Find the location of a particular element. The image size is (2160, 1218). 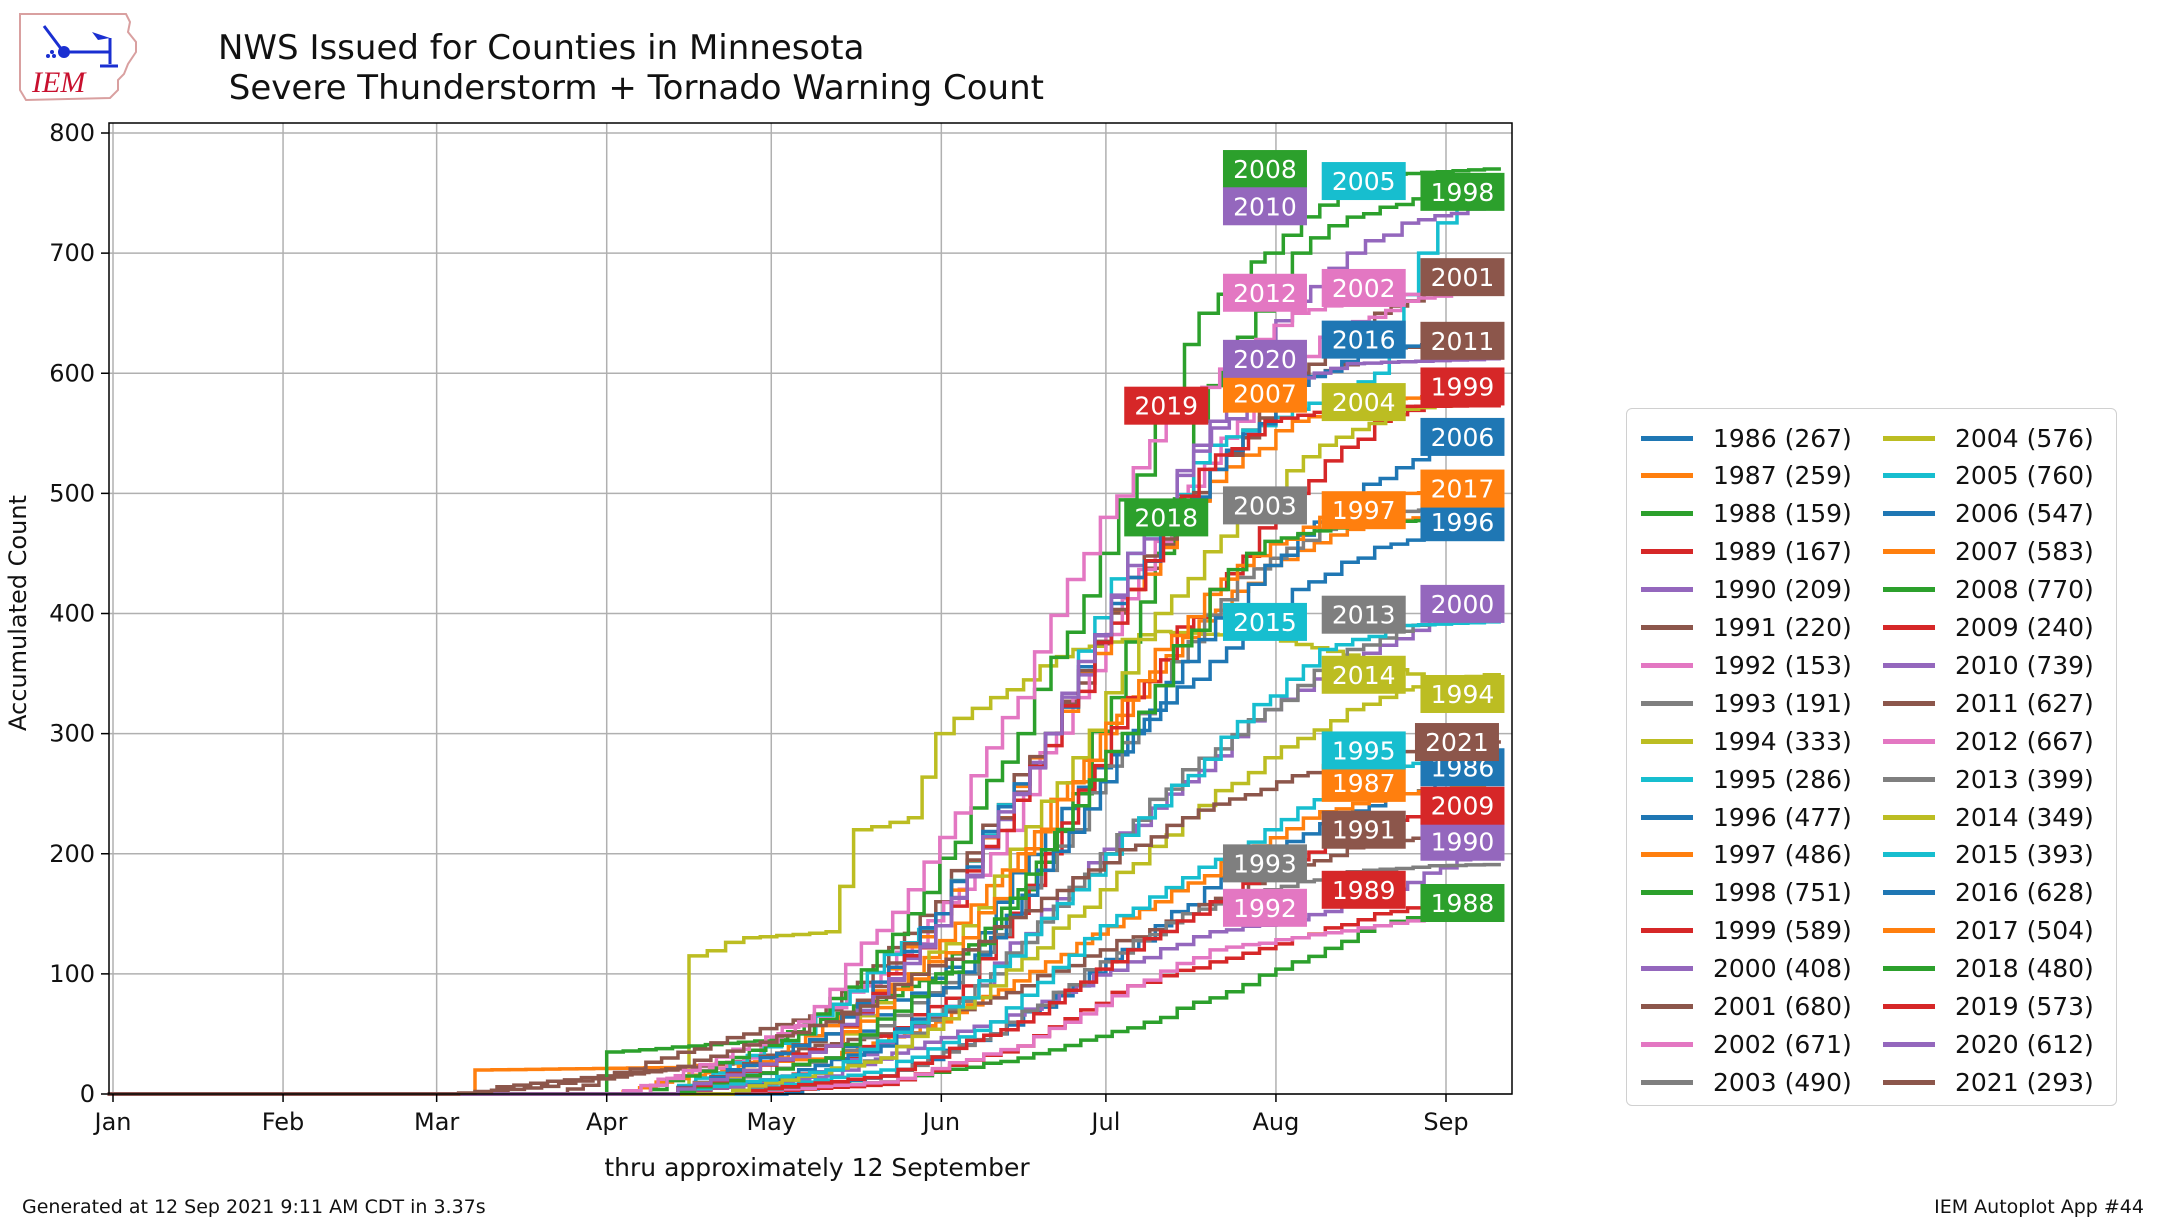

iowa-outline-icon: IEM is located at coordinates (78, 57).